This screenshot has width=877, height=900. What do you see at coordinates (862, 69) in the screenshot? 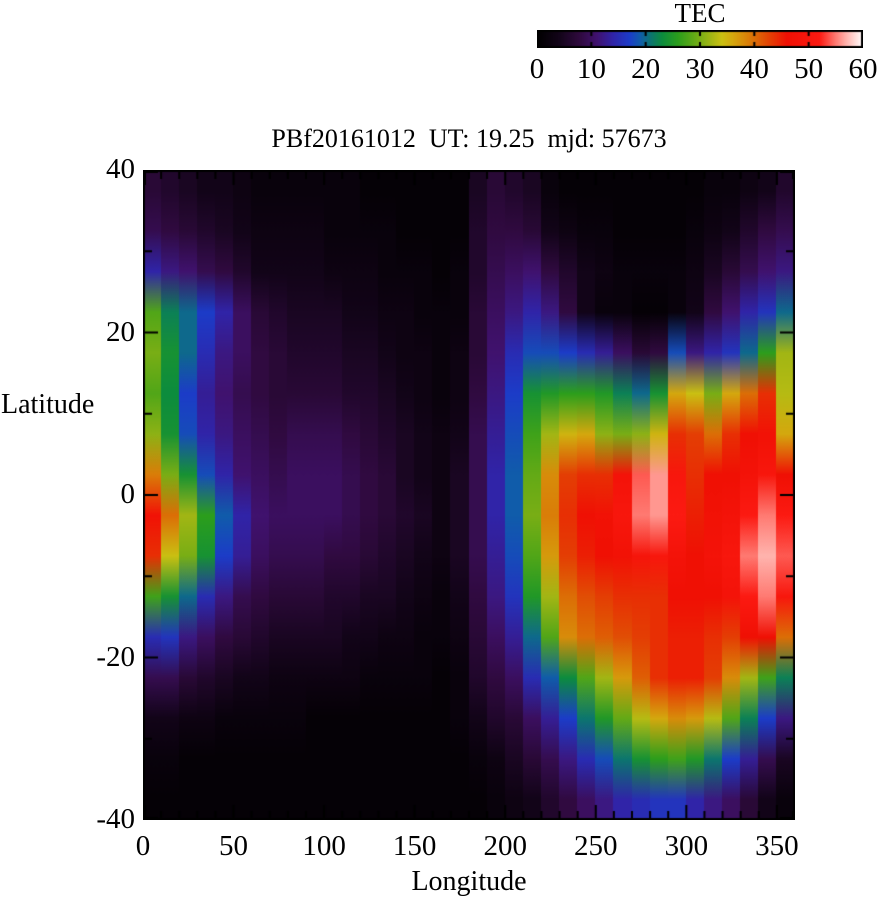
I see `colorbar-tick-label: 60` at bounding box center [862, 69].